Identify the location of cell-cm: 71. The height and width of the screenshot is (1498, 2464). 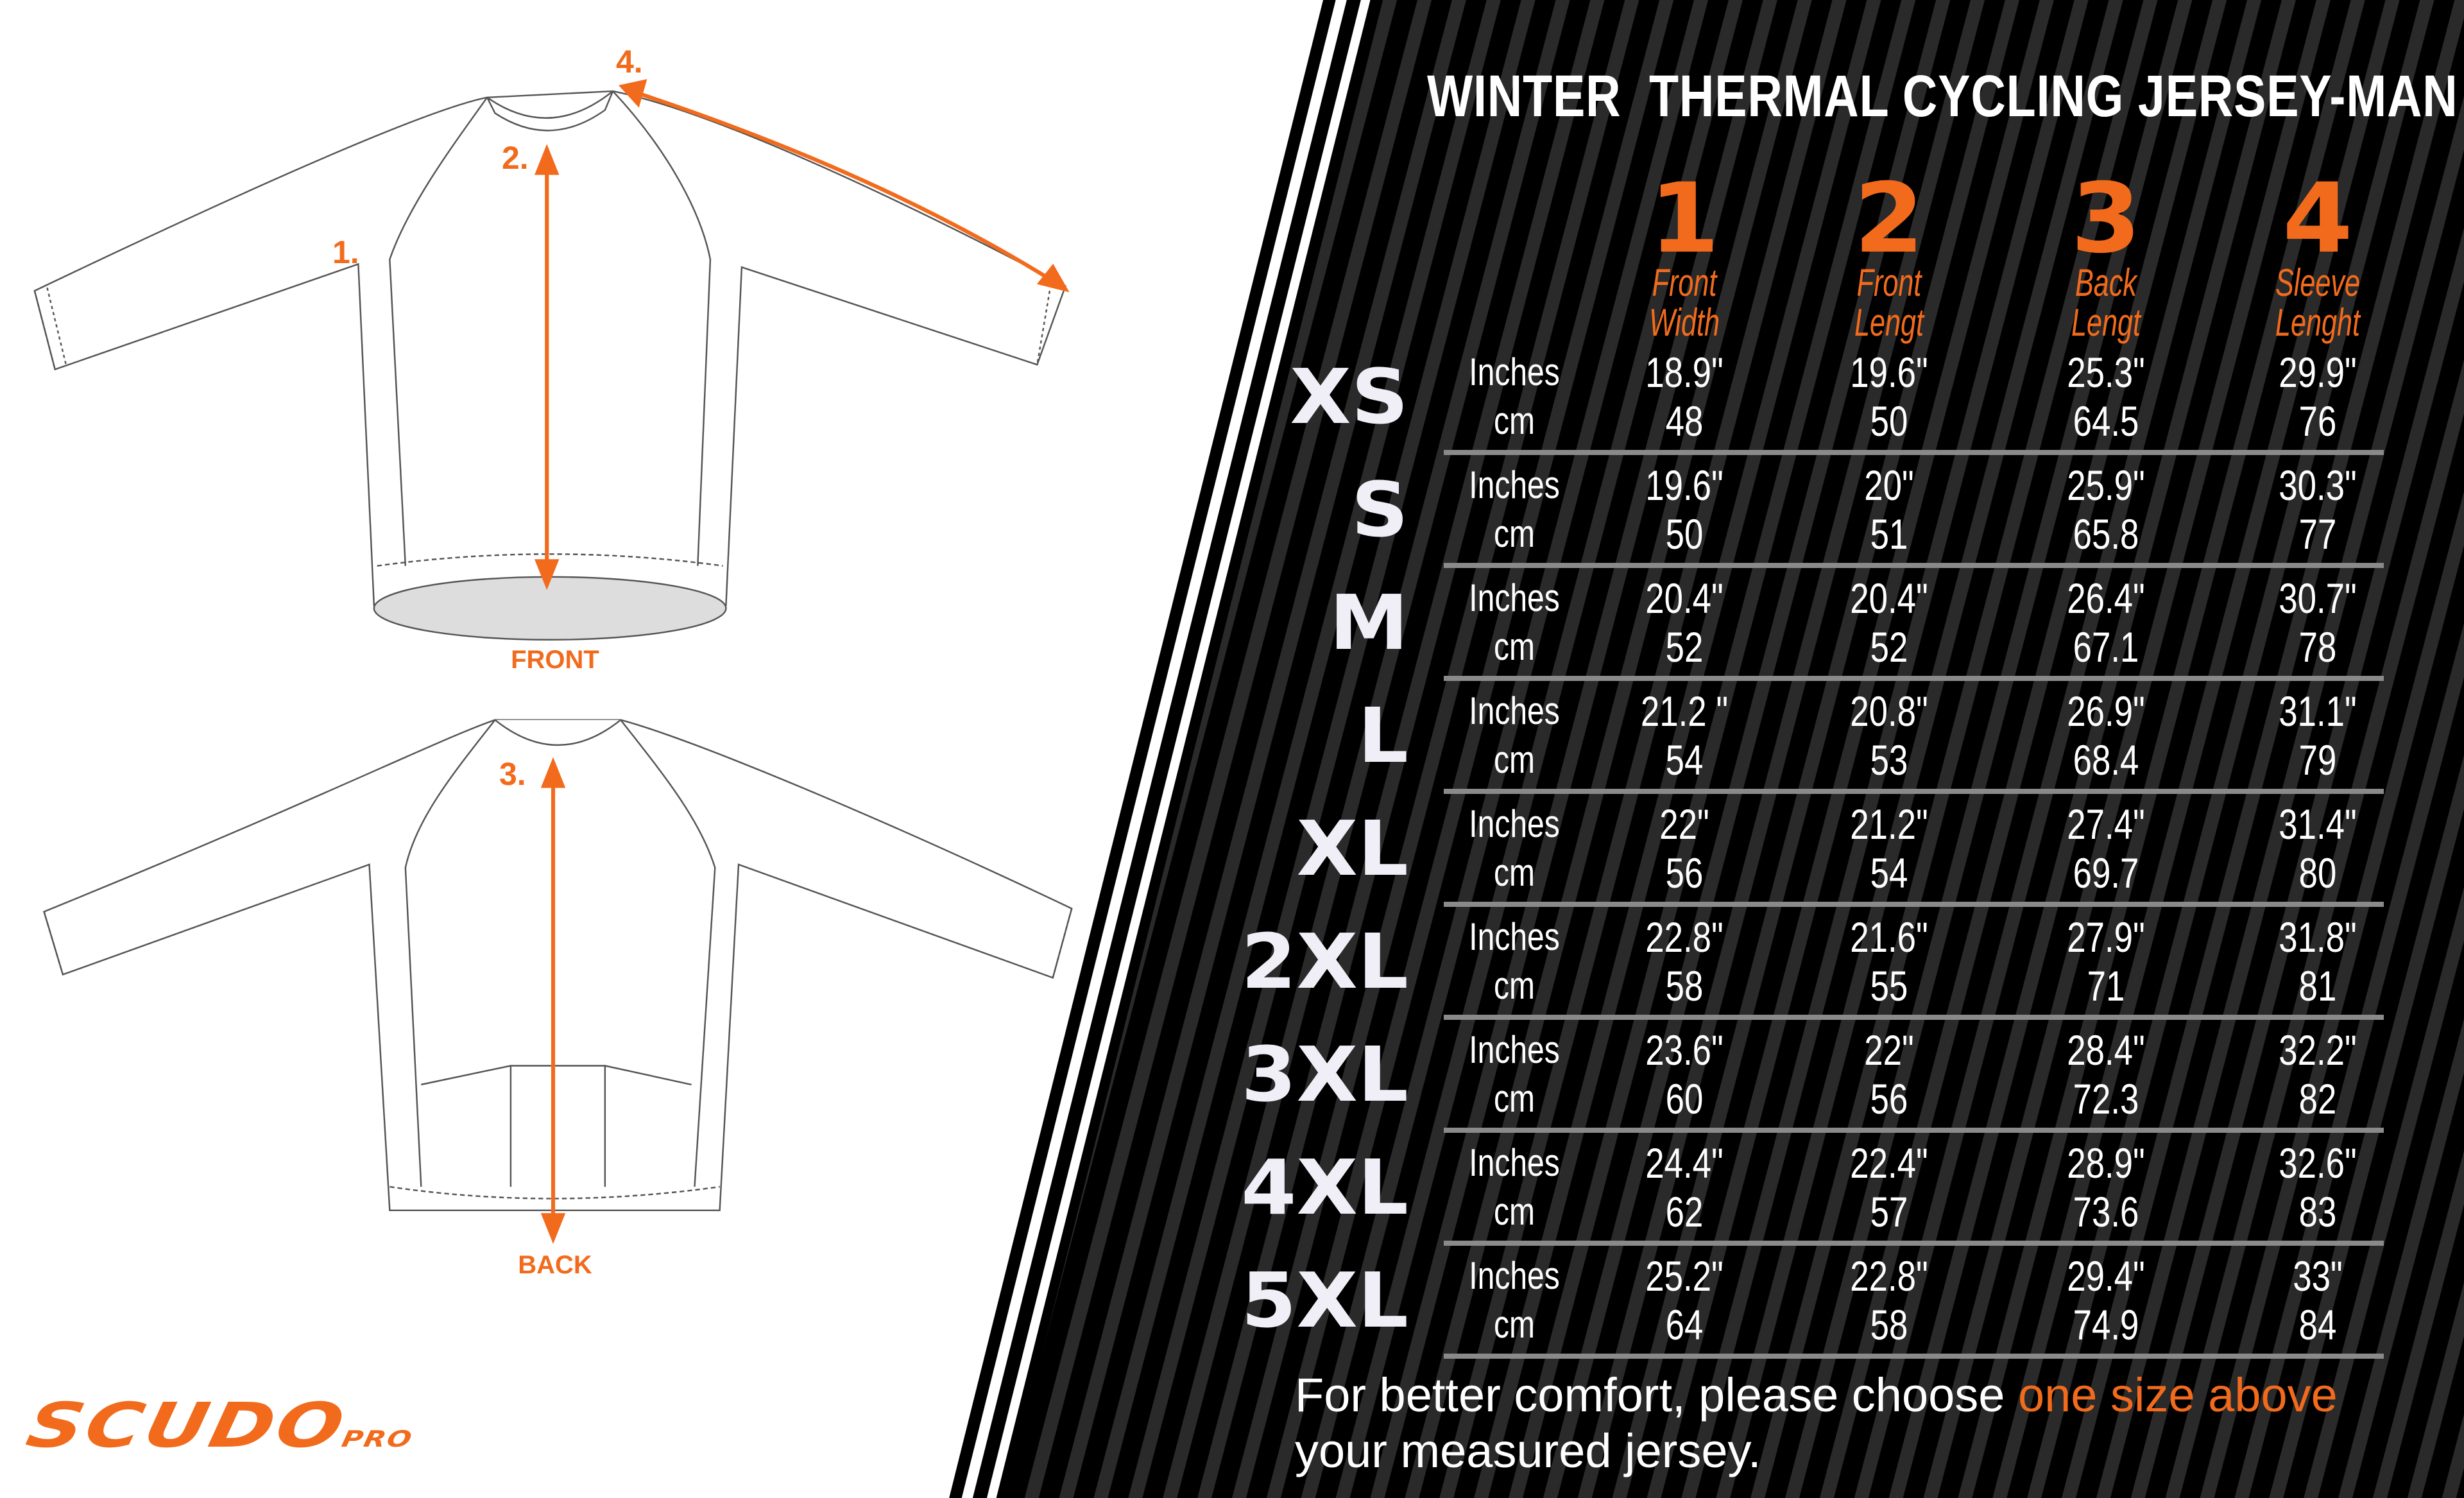
(2106, 986).